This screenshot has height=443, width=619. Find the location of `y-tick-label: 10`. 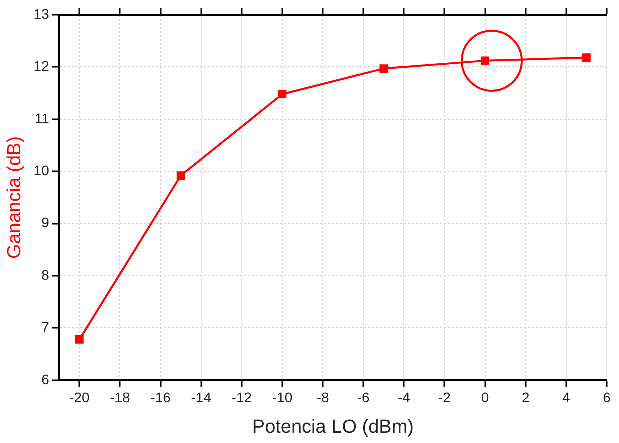

y-tick-label: 10 is located at coordinates (42, 170).